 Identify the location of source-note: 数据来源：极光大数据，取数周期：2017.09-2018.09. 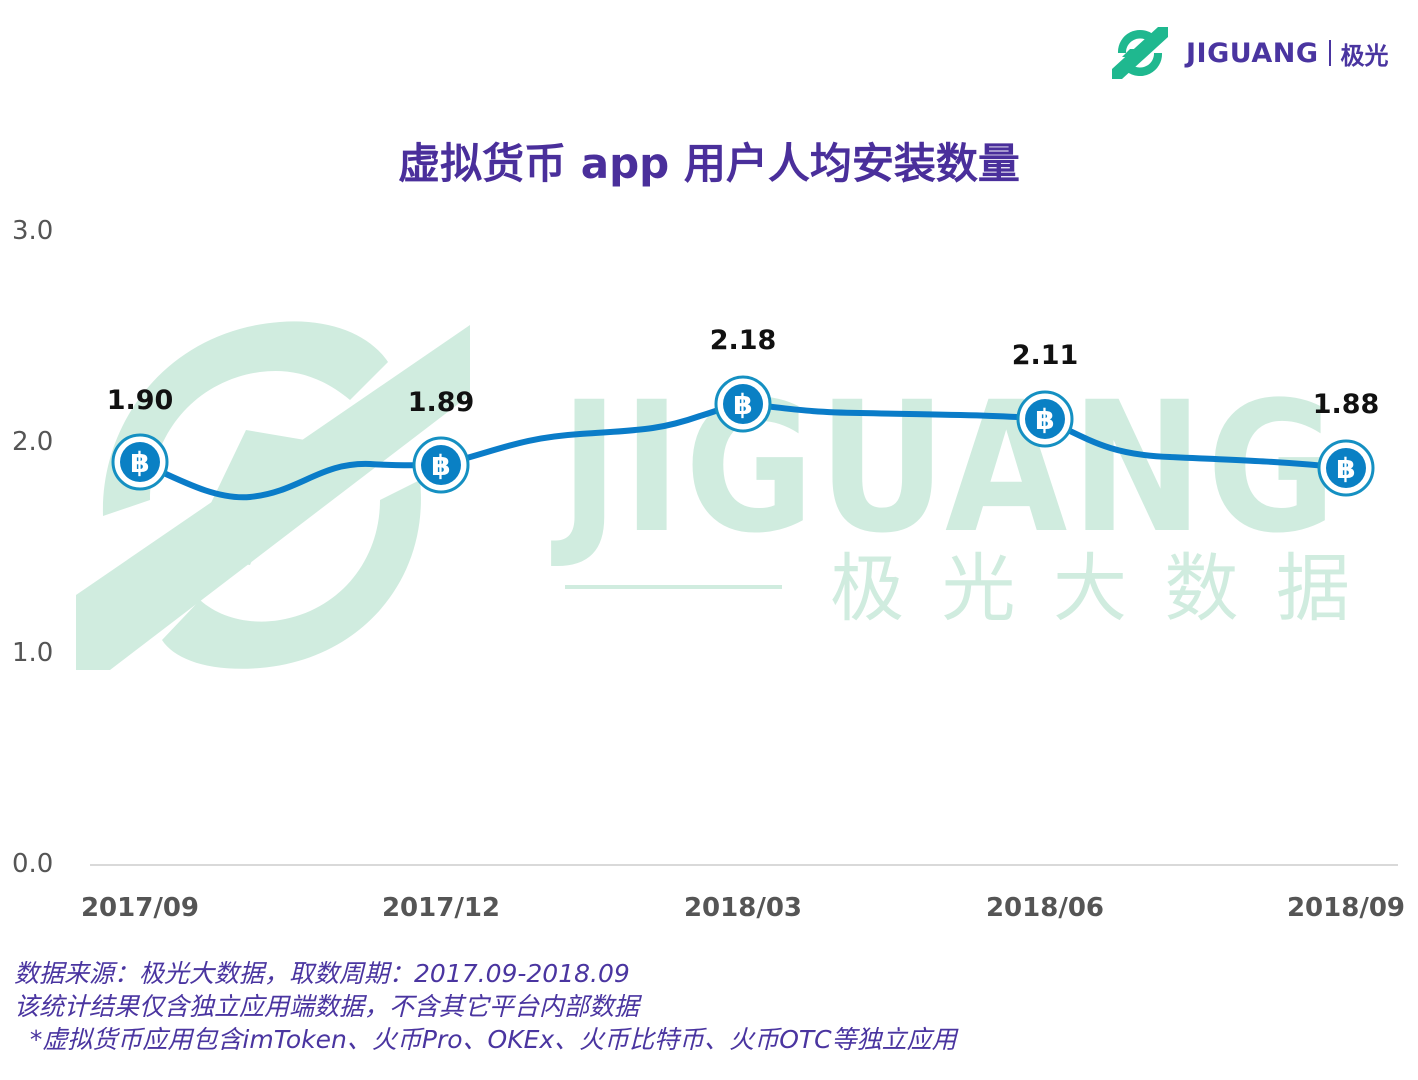
(322, 973).